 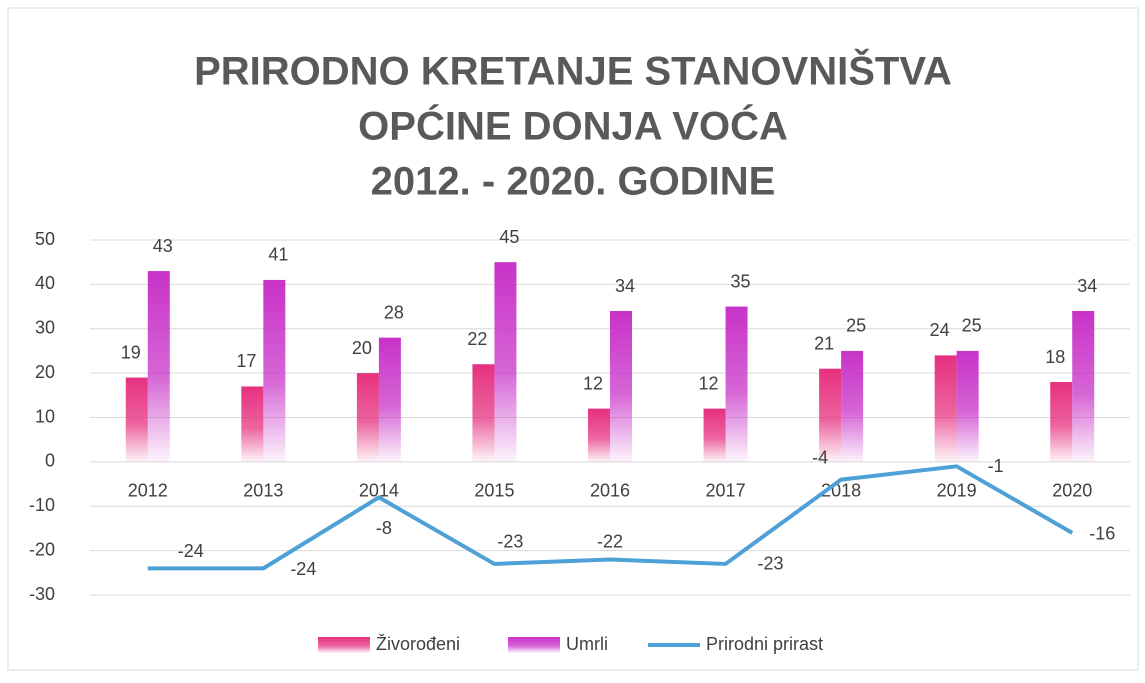 I want to click on data-label: 41, so click(x=278, y=255).